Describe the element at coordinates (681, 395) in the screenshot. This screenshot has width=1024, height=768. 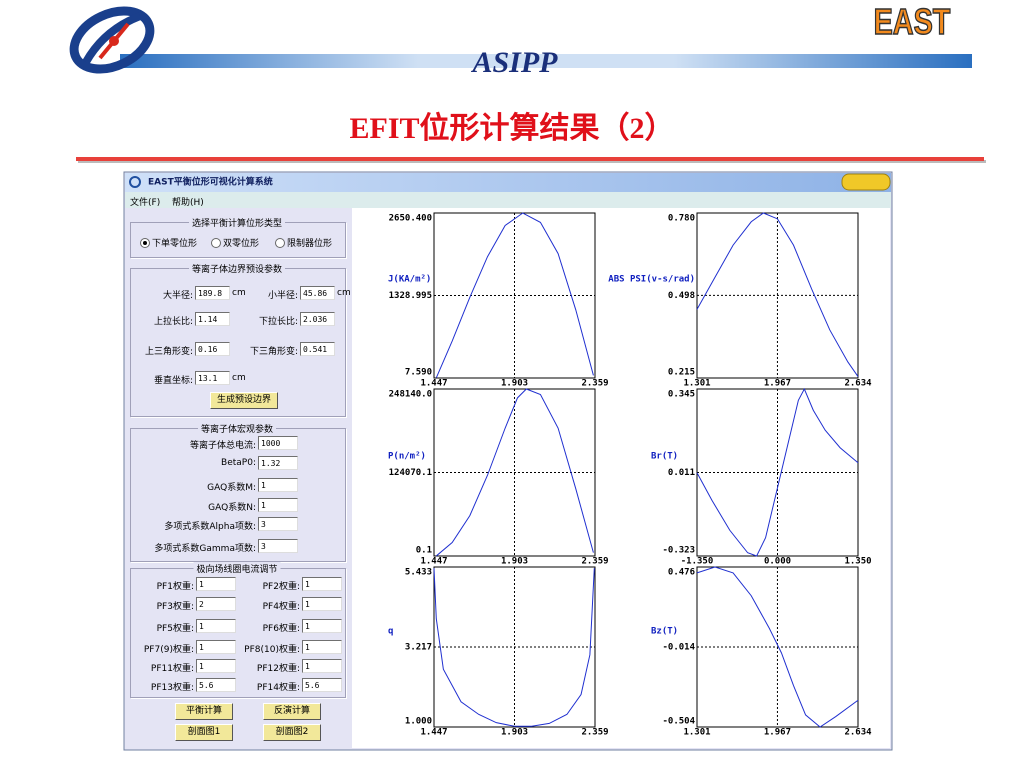
I see `y-tick-label: 0.345` at that location.